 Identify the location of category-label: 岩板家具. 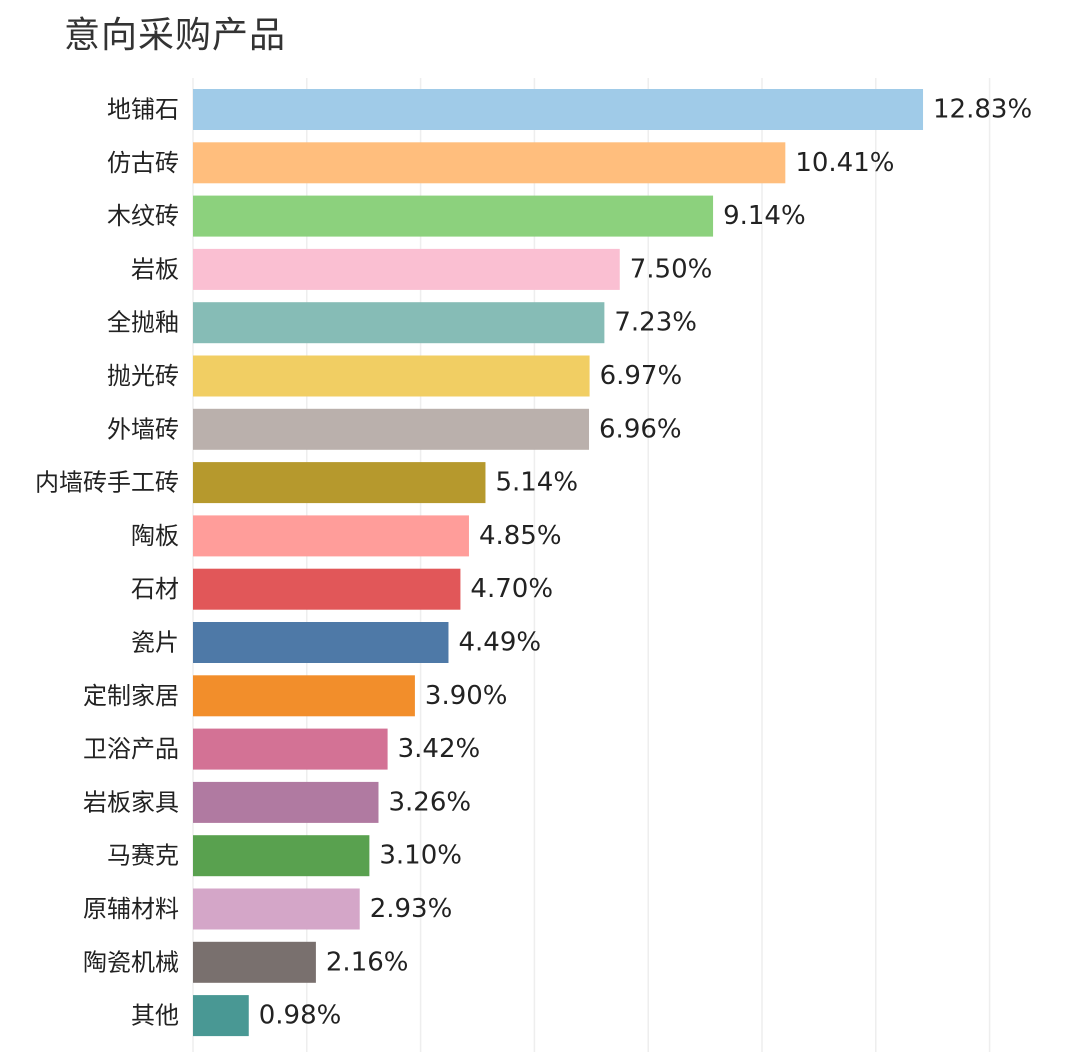
(131, 802).